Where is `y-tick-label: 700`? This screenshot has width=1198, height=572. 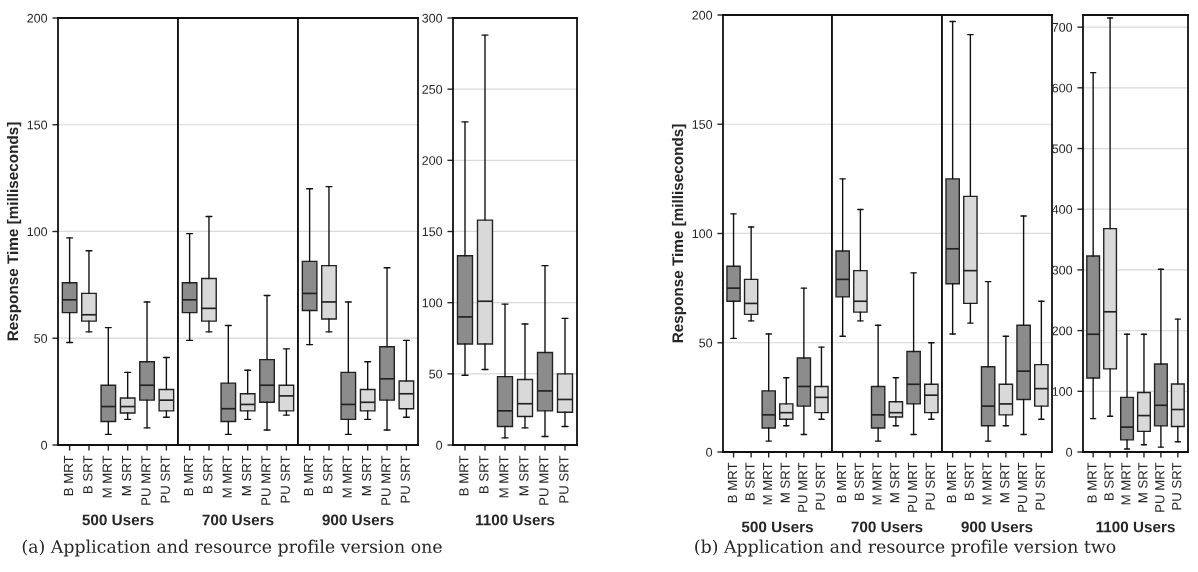 y-tick-label: 700 is located at coordinates (1062, 27).